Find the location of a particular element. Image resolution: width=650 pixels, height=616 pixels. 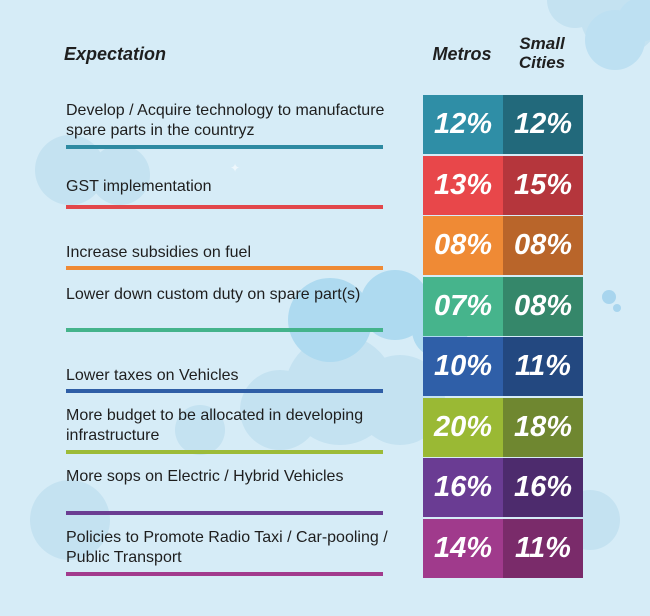

metros-value-cell: 12% is located at coordinates (463, 124).